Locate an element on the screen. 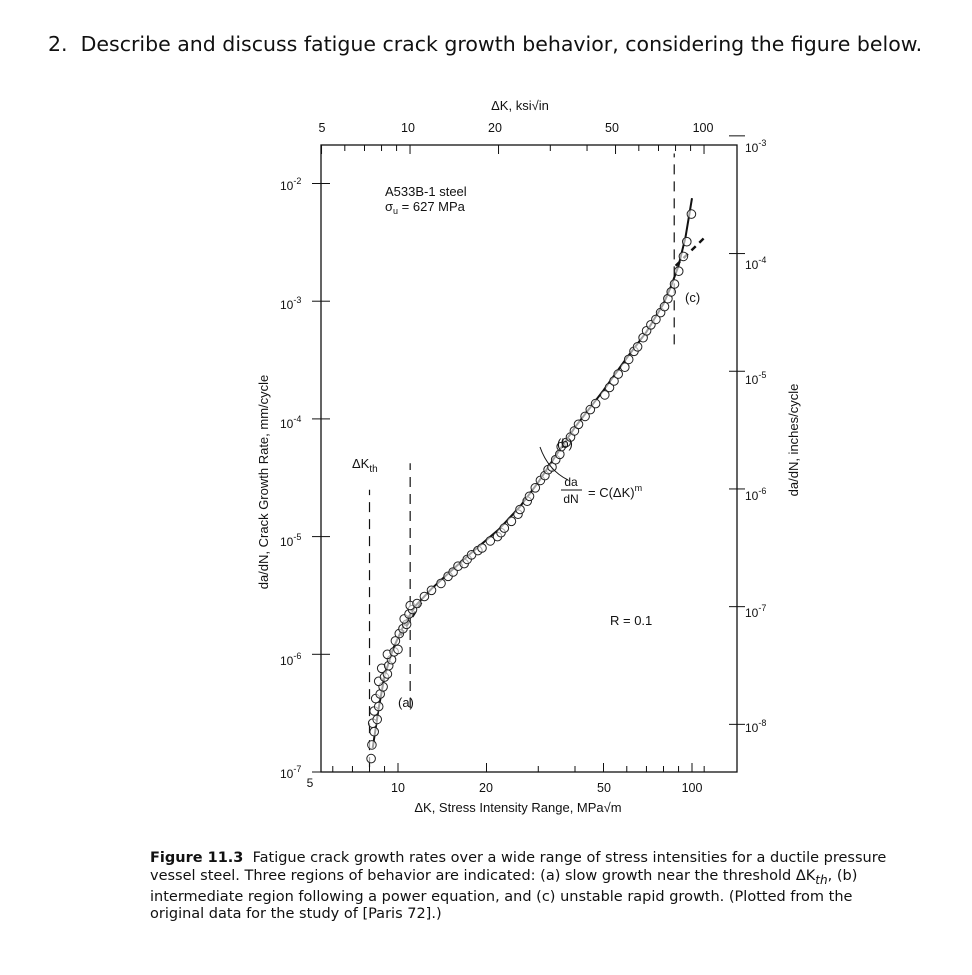  y2-tick-label: 10⁻⁸ is located at coordinates (755, 726).